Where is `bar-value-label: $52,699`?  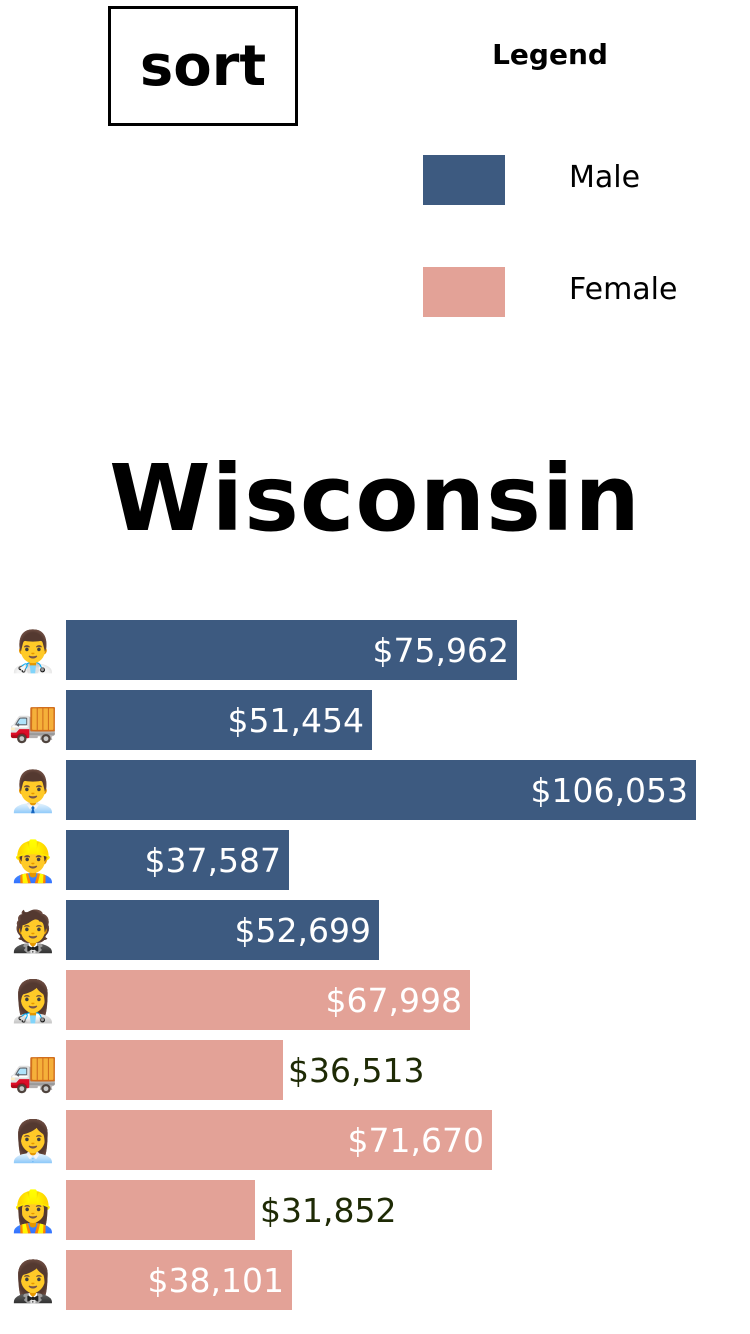 bar-value-label: $52,699 is located at coordinates (303, 930).